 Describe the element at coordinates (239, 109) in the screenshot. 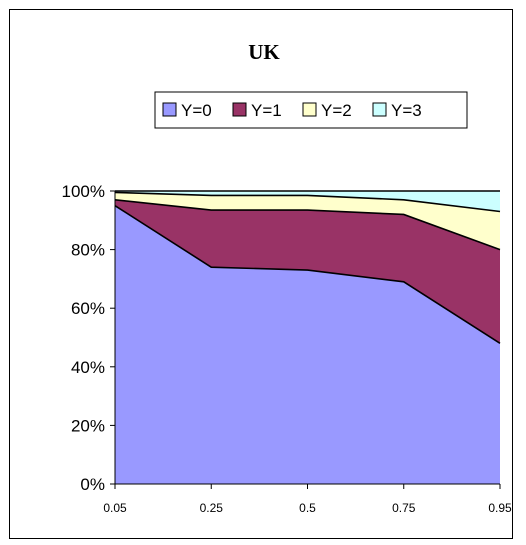

I see `legend-swatch-y1` at that location.